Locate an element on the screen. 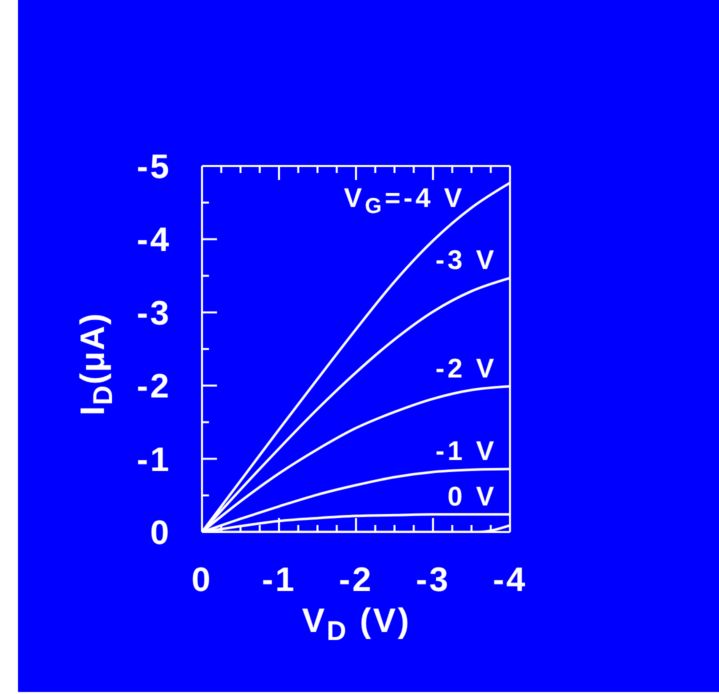 This screenshot has width=719, height=694. x-tick-label: -3 is located at coordinates (433, 580).